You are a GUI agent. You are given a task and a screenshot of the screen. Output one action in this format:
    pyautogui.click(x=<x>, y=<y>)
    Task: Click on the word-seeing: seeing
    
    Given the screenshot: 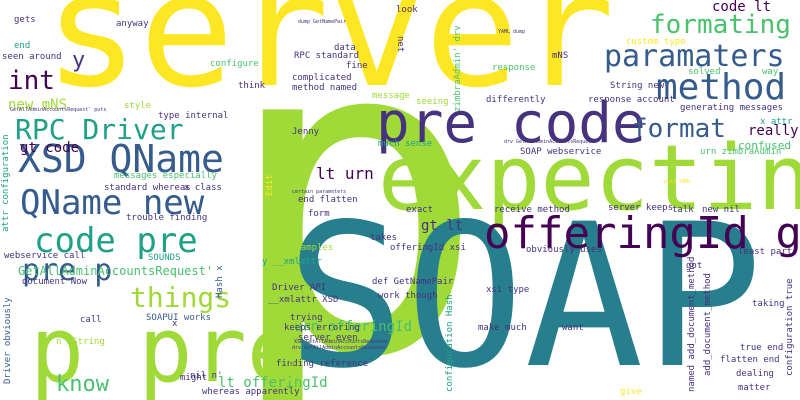 What is the action you would take?
    pyautogui.click(x=432, y=102)
    